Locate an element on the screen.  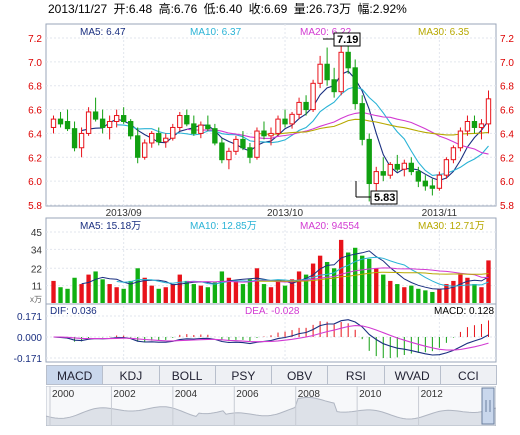
macd-value-label: MACD: 0.128 is located at coordinates (464, 311).